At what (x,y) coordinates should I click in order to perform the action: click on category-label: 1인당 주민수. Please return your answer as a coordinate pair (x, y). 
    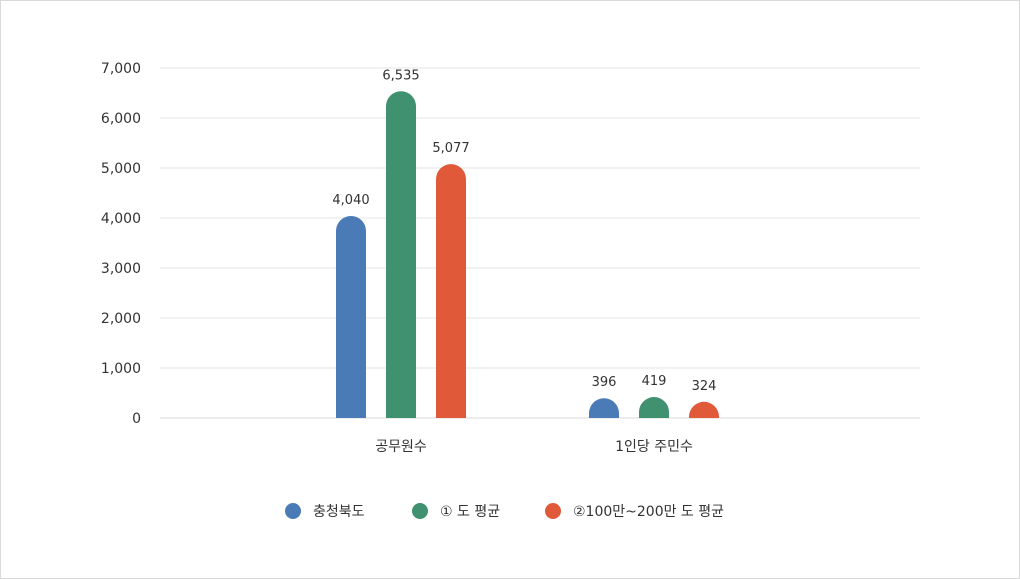
    Looking at the image, I should click on (654, 447).